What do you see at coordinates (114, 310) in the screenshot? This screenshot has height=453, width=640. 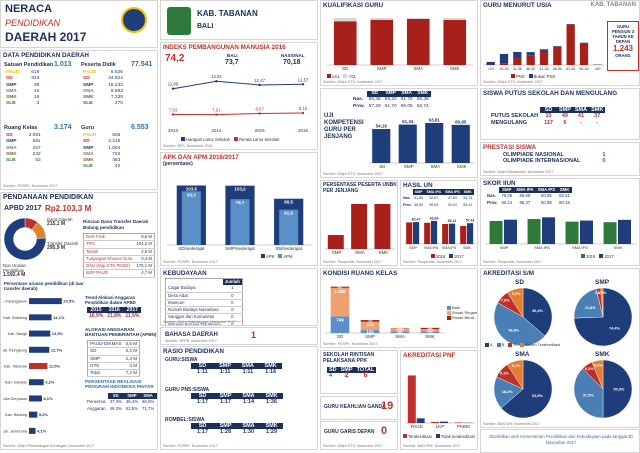 I see `table-head: 2016` at bounding box center [114, 310].